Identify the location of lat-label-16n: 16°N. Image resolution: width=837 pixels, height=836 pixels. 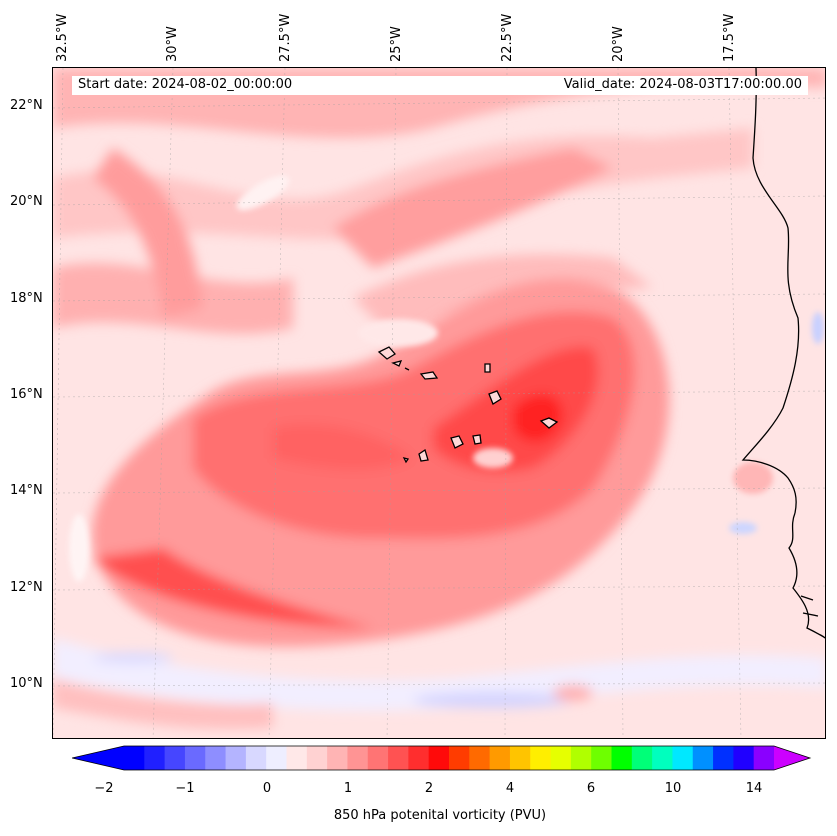
(26, 394).